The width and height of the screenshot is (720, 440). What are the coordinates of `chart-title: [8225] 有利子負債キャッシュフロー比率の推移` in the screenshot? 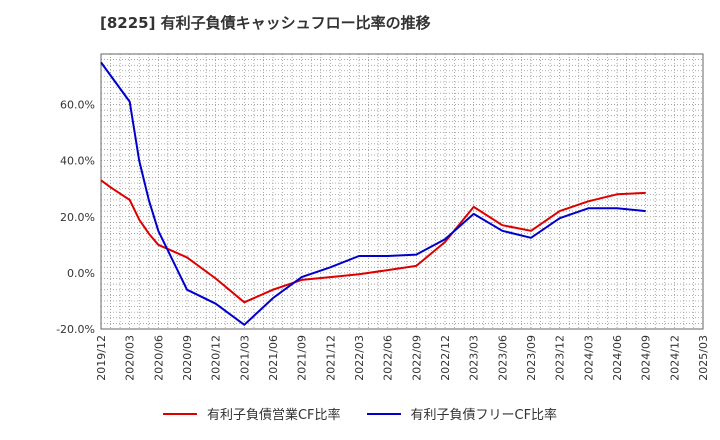 It's located at (265, 23).